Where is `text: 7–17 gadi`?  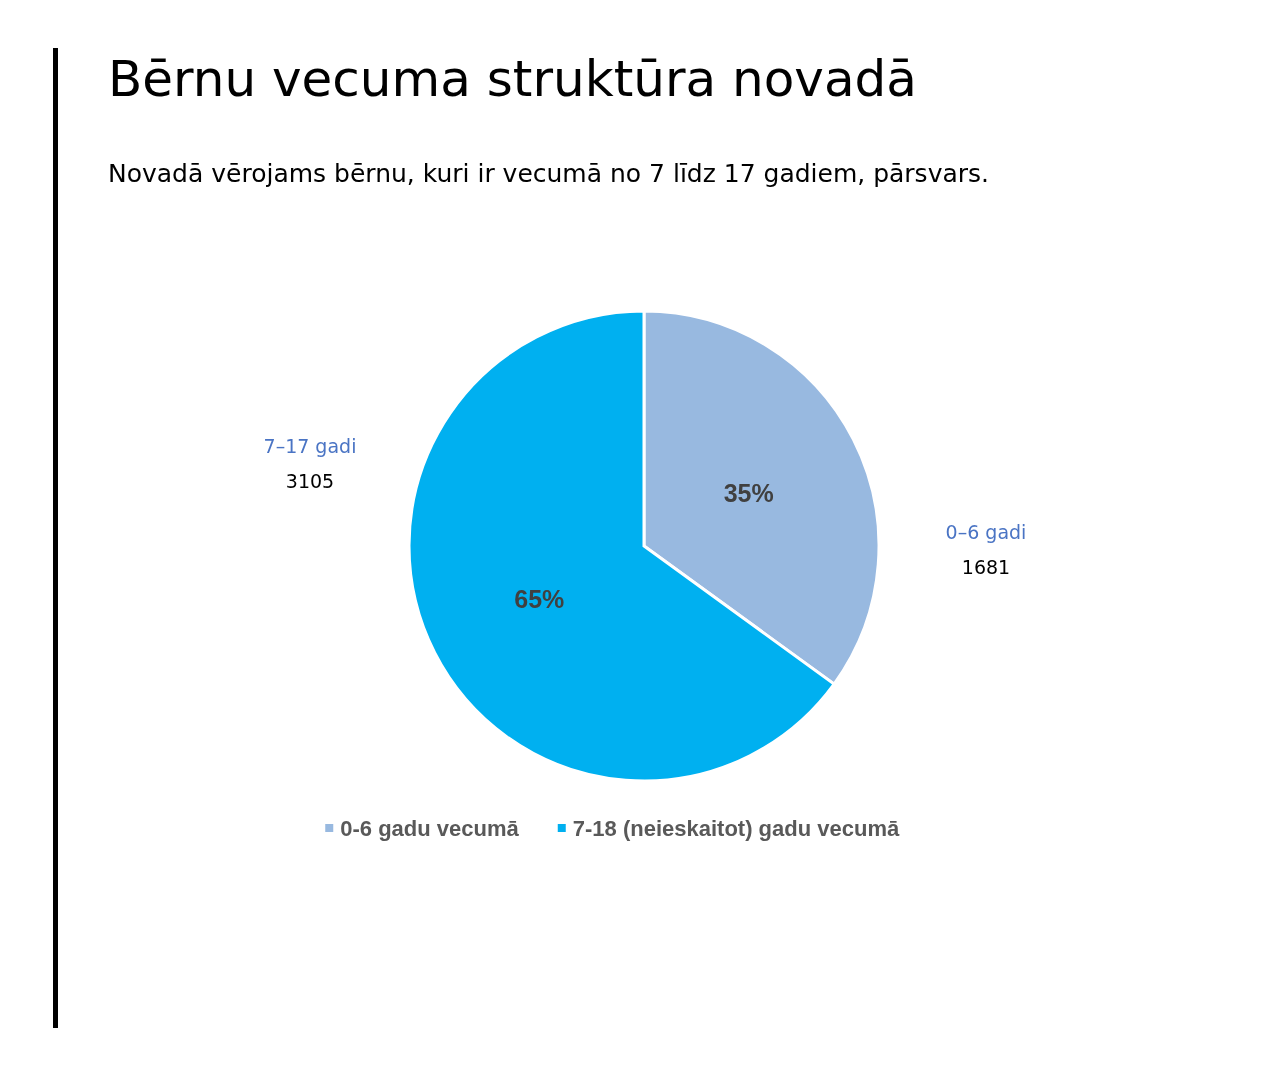 text: 7–17 gadi is located at coordinates (310, 446).